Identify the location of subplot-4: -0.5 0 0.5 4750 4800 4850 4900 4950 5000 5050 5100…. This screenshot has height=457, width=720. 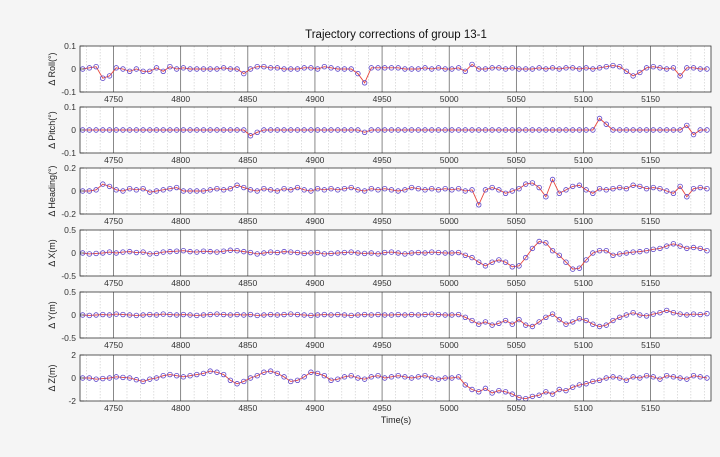
(379, 256).